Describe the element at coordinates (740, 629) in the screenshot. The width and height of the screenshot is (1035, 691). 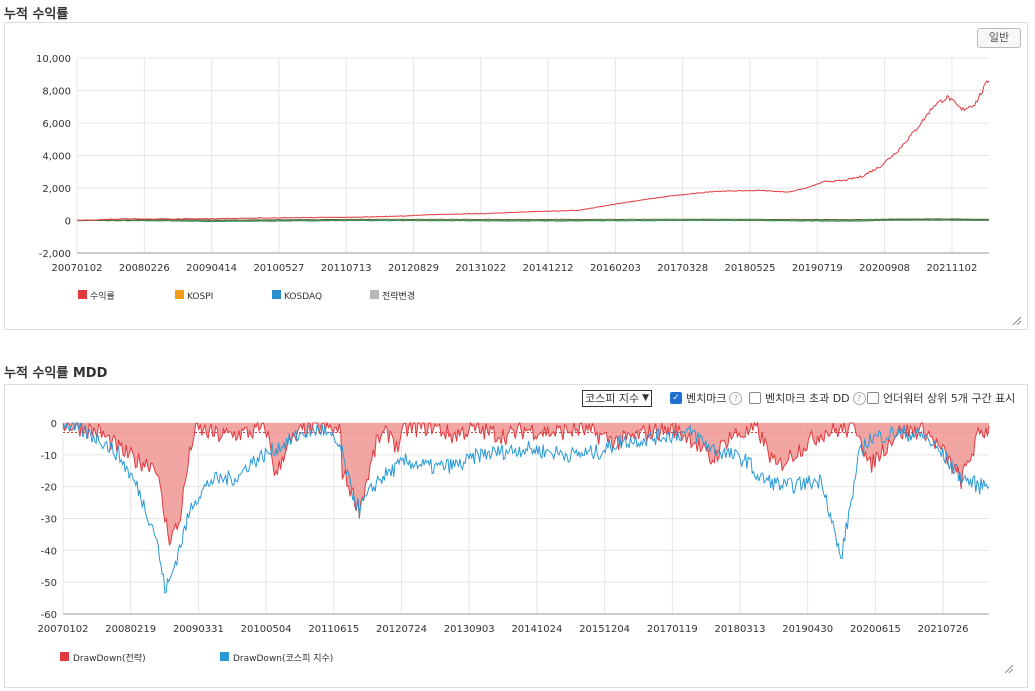
I see `x-tick-label: 20180313` at that location.